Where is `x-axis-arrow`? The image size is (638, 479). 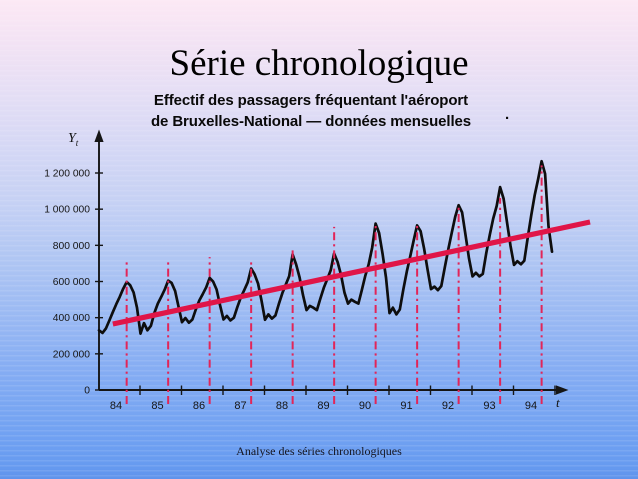
x-axis-arrow is located at coordinates (562, 390).